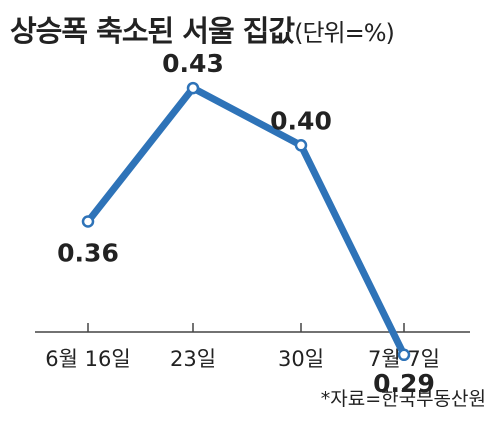 This screenshot has width=500, height=425. What do you see at coordinates (193, 359) in the screenshot?
I see `x-tick-label: 23일` at bounding box center [193, 359].